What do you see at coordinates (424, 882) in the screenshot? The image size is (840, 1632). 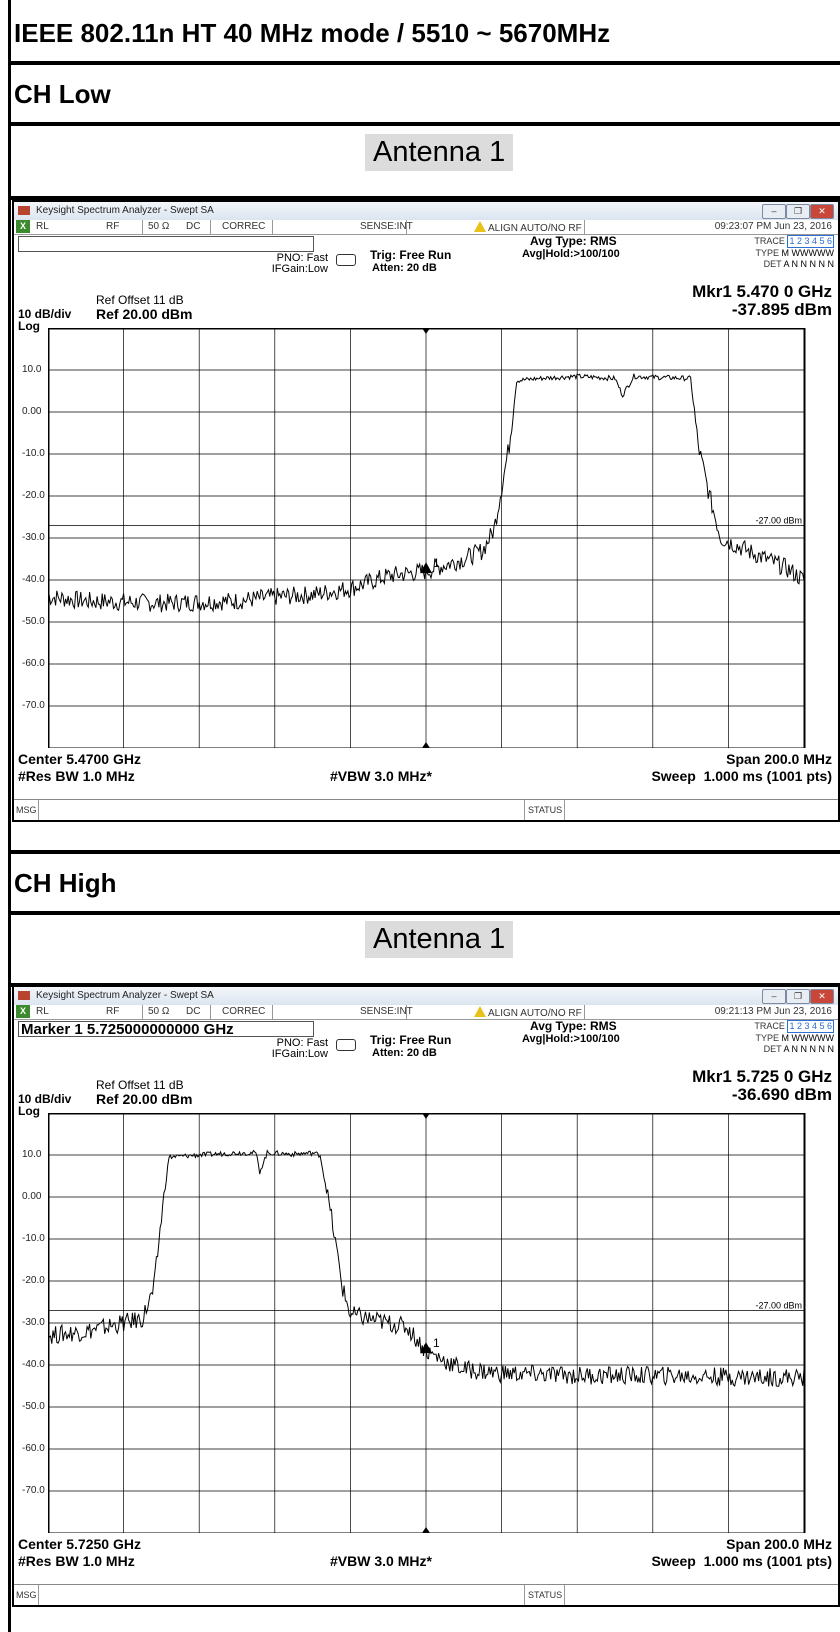 I see `section-header-high: CH High` at bounding box center [424, 882].